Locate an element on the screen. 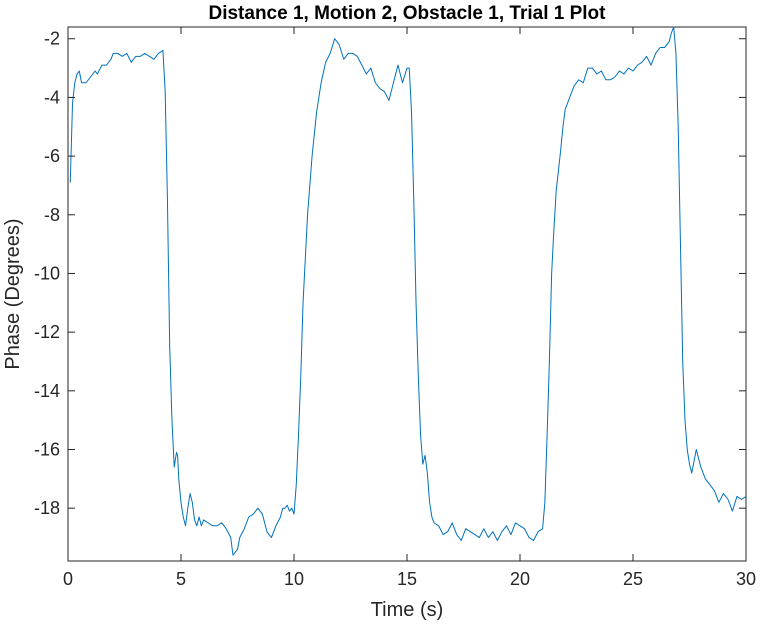  y-tick-label: -2 is located at coordinates (52, 39).